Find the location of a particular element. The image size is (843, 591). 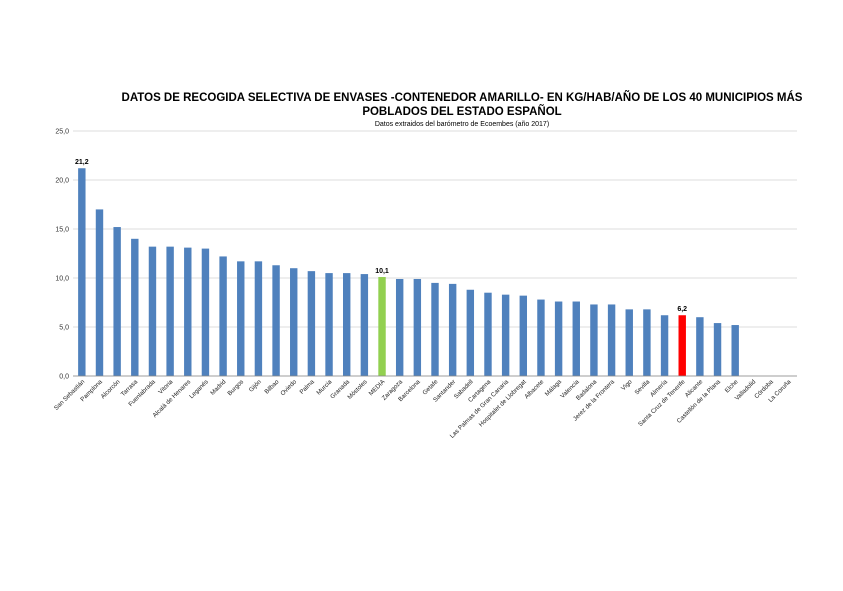

x-tick-label: Albacete is located at coordinates (534, 389).